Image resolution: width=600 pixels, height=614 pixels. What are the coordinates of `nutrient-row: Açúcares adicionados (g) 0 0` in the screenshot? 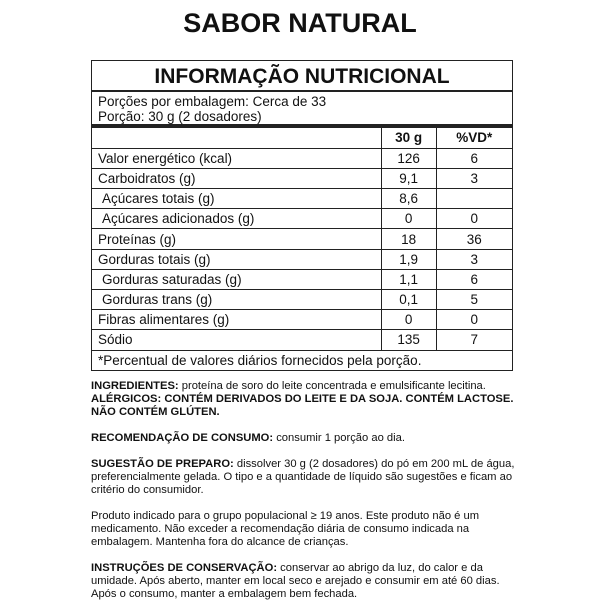 It's located at (302, 219).